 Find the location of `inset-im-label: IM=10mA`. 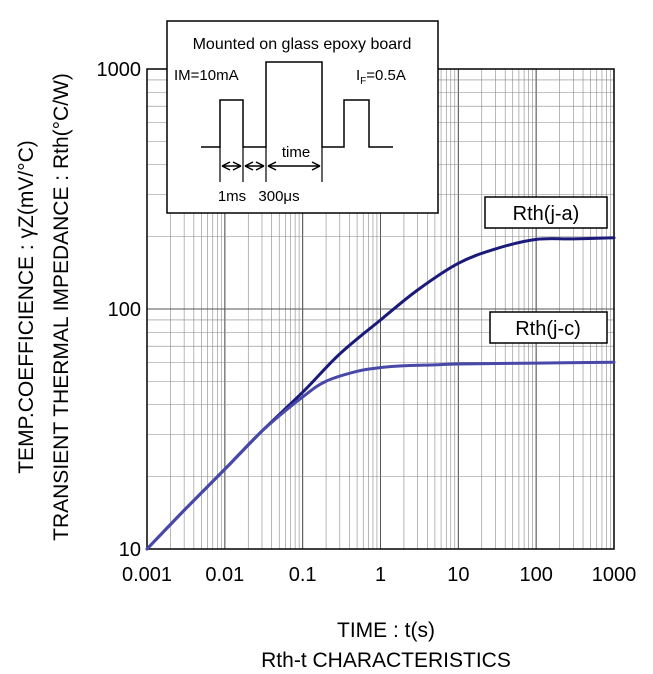

inset-im-label: IM=10mA is located at coordinates (206, 75).